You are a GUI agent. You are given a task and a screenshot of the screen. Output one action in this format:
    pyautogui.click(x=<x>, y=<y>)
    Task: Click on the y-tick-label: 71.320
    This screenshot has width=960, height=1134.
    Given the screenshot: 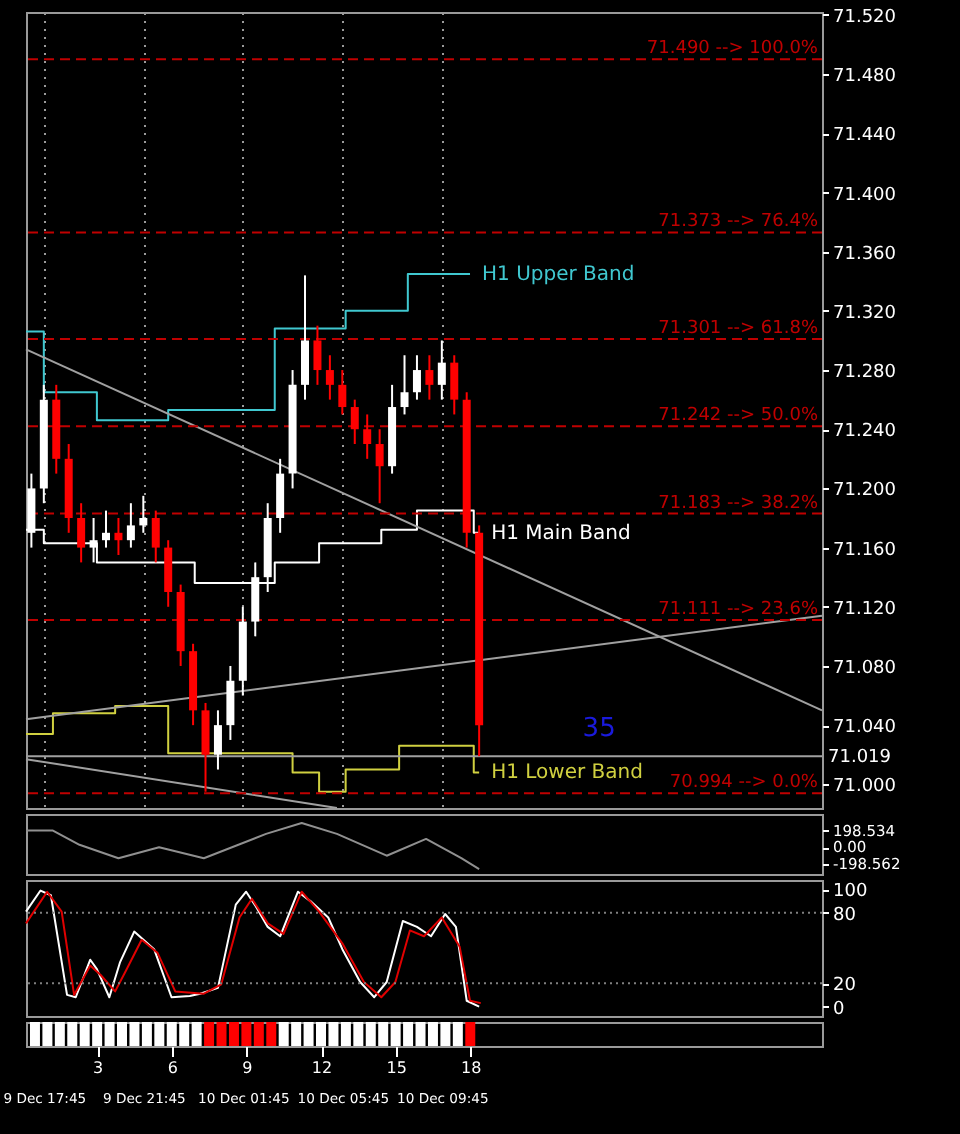 What is the action you would take?
    pyautogui.click(x=865, y=313)
    